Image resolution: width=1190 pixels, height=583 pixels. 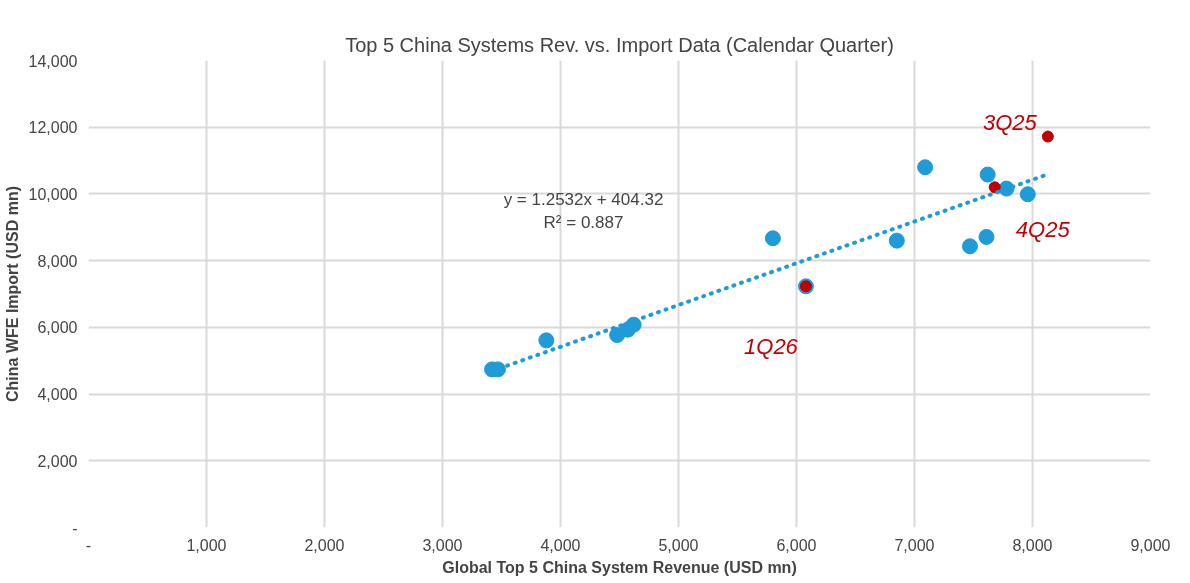 I want to click on annotation: 1Q26, so click(x=771, y=346).